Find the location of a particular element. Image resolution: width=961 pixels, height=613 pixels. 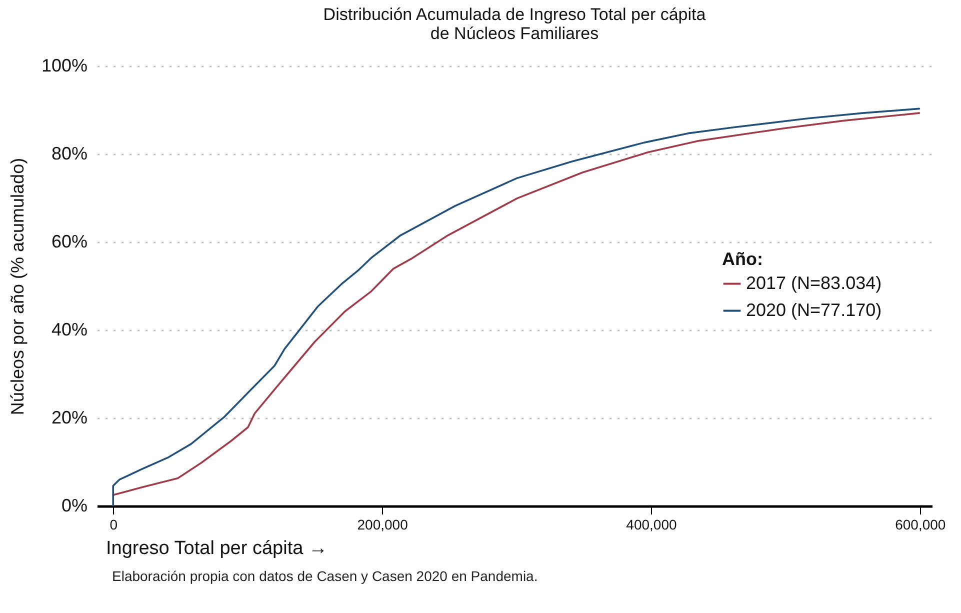

legend-title: Año: is located at coordinates (742, 258).